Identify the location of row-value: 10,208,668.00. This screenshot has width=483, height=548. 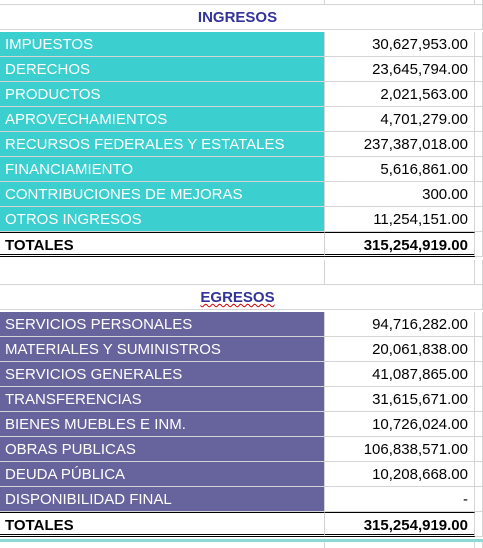
(400, 474).